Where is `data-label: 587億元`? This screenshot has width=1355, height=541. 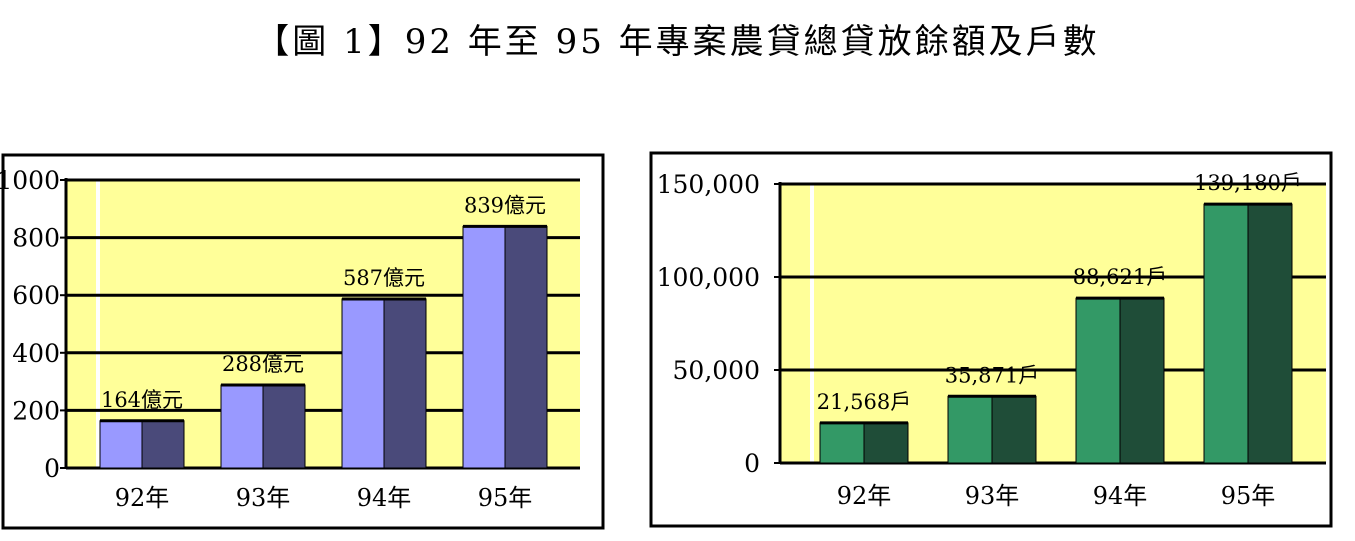 data-label: 587億元 is located at coordinates (384, 278).